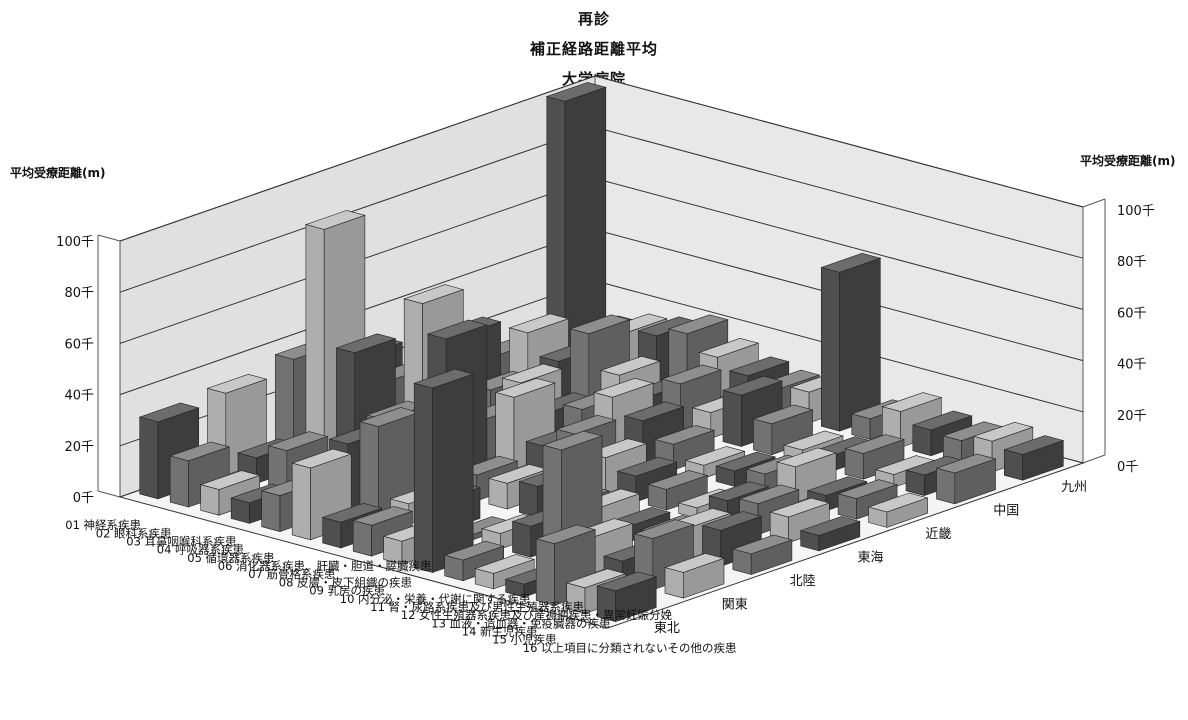 The height and width of the screenshot is (720, 1188). What do you see at coordinates (630, 648) in the screenshot?
I see `category-label: 16 以上項目に分類されないその他の疾患` at bounding box center [630, 648].